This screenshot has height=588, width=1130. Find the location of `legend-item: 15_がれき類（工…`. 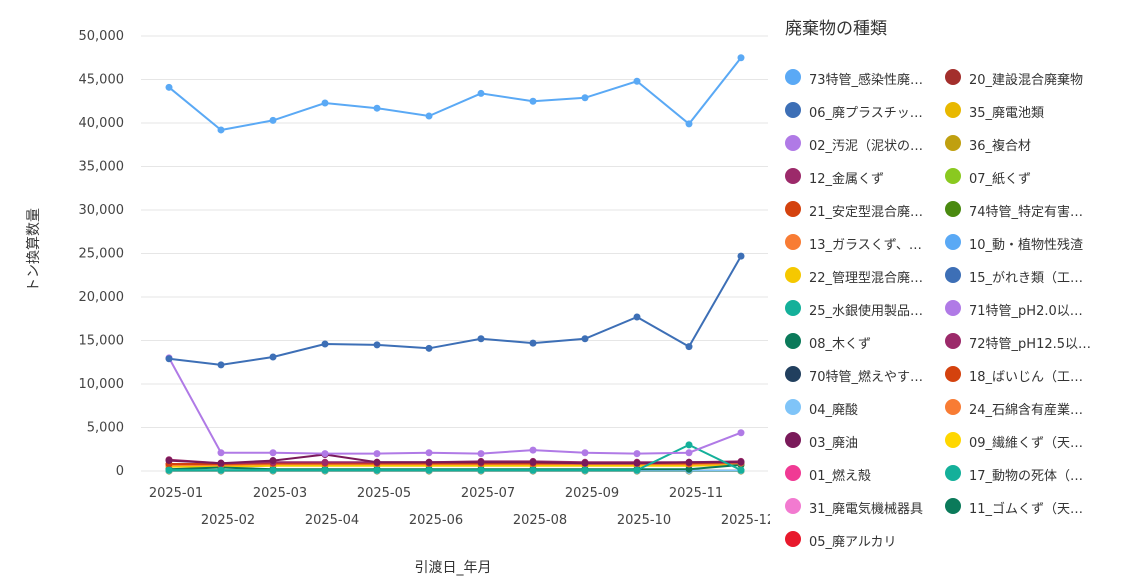

legend-item: 15_がれき類（工… is located at coordinates (1027, 275).